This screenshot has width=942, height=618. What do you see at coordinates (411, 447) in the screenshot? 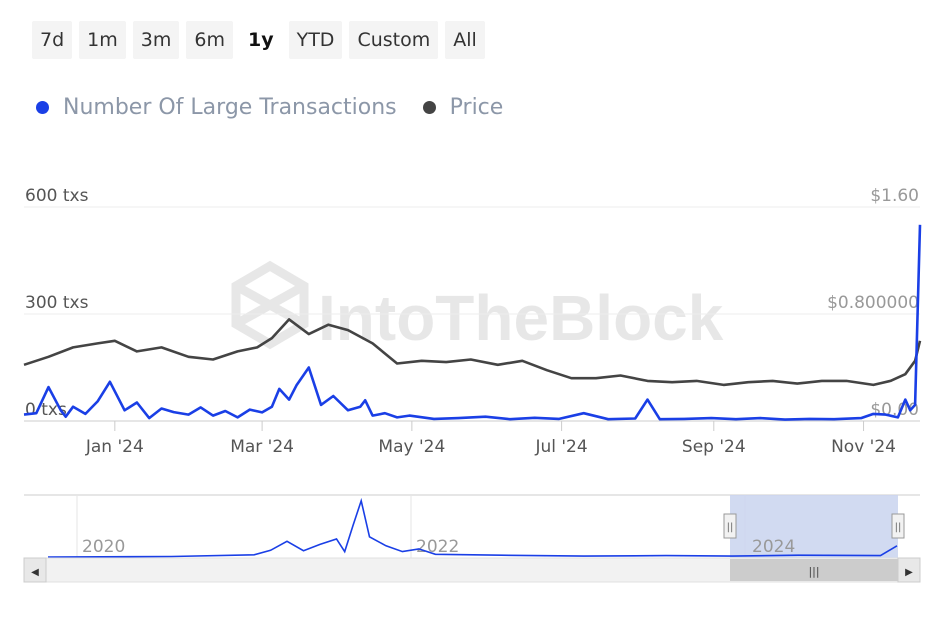
I see `x-axis-tick-label: May '24` at bounding box center [411, 447].